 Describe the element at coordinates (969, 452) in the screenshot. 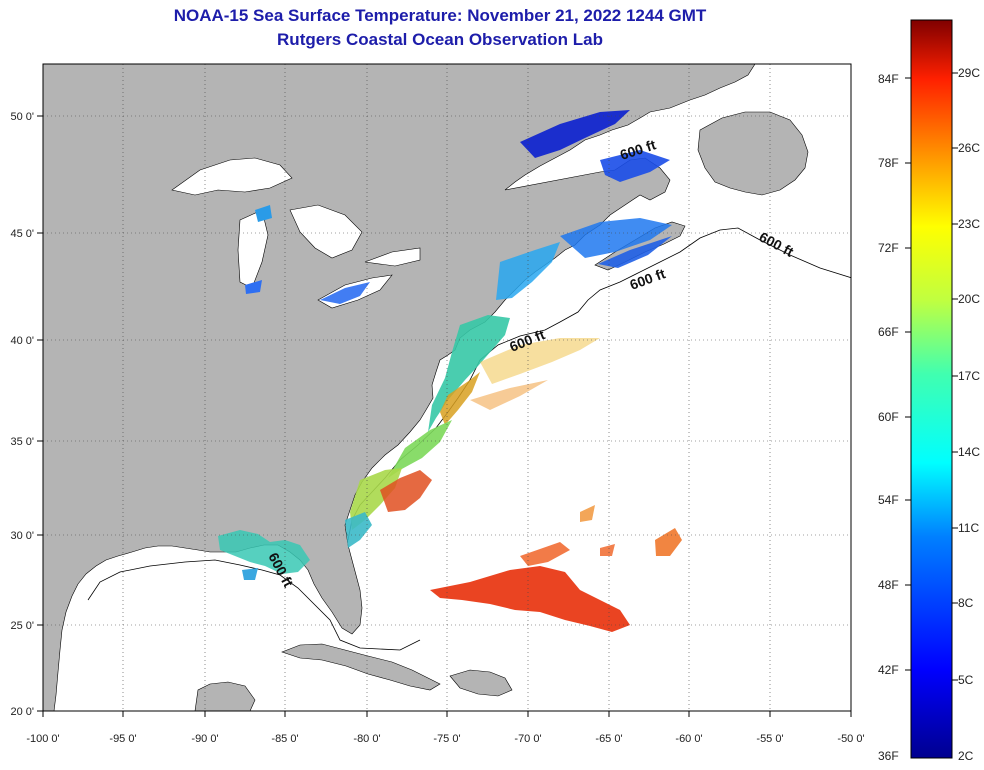

I see `colorbar-c-label: 14C` at that location.